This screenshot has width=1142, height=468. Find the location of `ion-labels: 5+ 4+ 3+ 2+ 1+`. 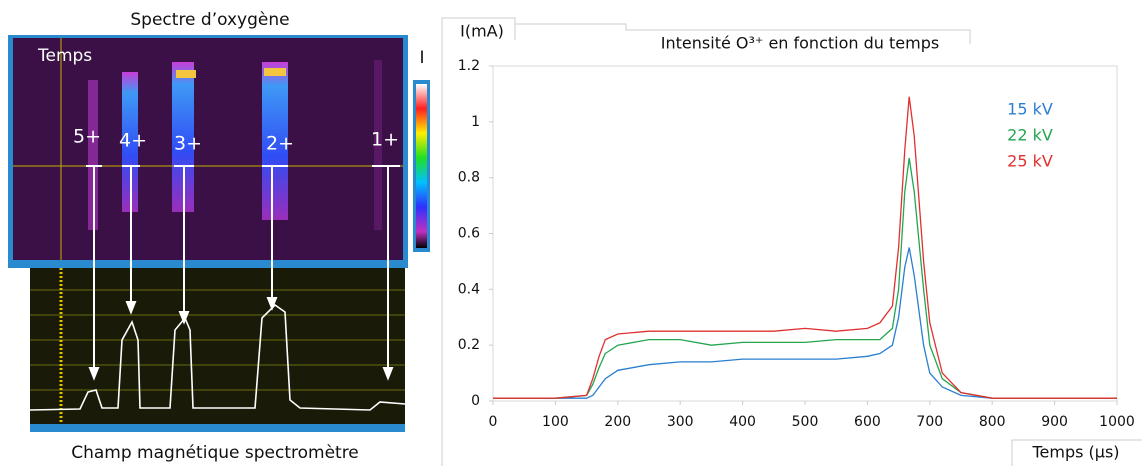

ion-labels: 5+ 4+ 3+ 2+ 1+ is located at coordinates (236, 140).